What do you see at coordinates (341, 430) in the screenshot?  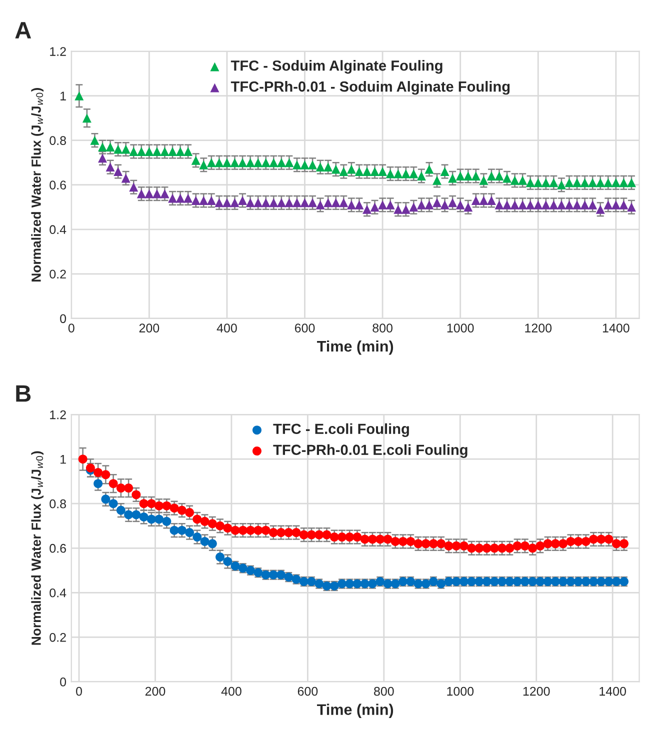 I see `legend-label: TFC - E.coli Fouling` at bounding box center [341, 430].